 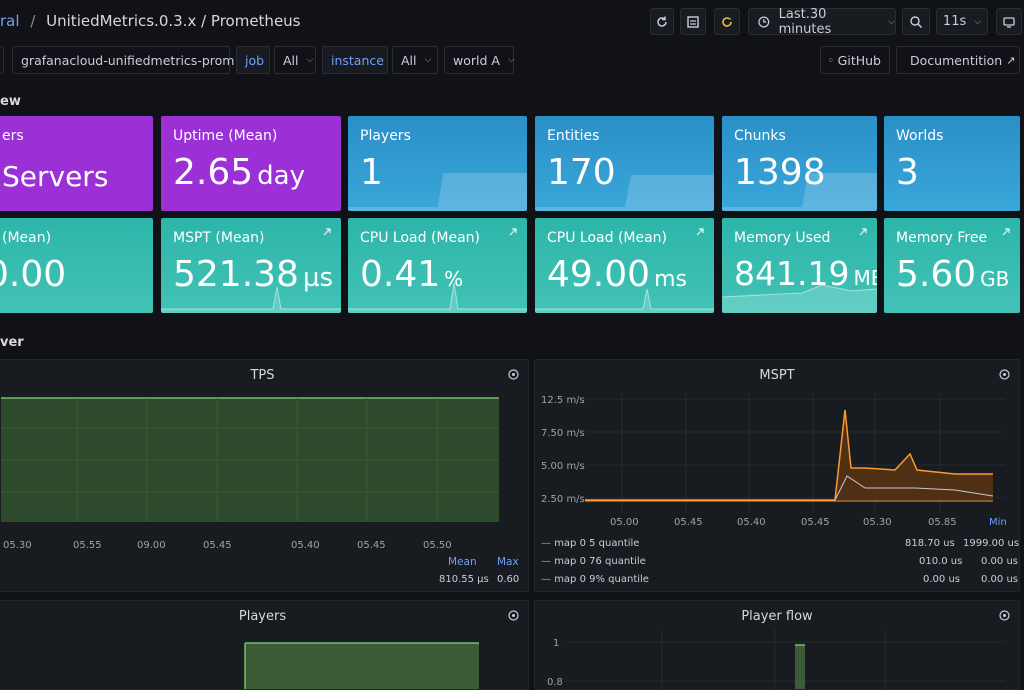 What do you see at coordinates (305, 545) in the screenshot?
I see `x-tick: 05.40` at bounding box center [305, 545].